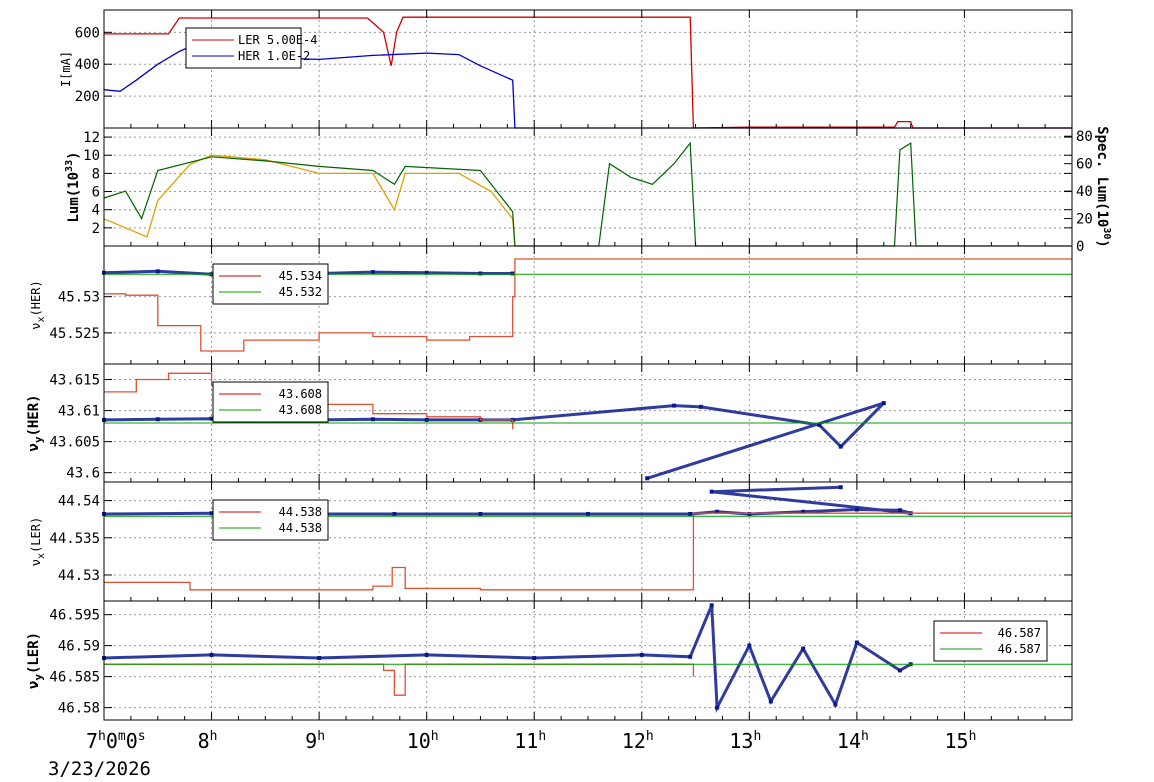 The height and width of the screenshot is (782, 1154). I want to click on y-tick-label: 44.535, so click(74, 539).